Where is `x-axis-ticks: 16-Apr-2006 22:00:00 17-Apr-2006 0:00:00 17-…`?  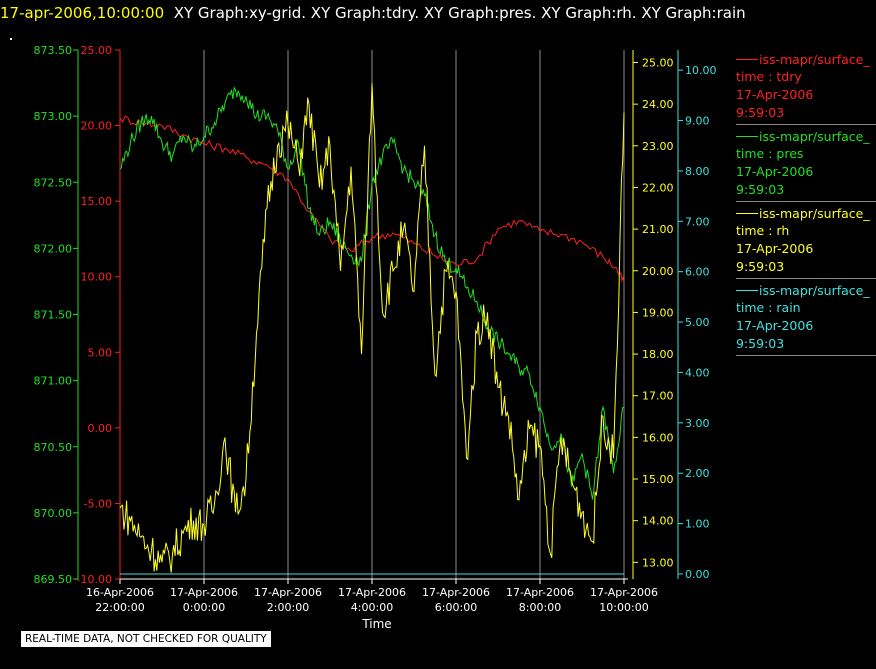 x-axis-ticks: 16-Apr-2006 22:00:00 17-Apr-2006 0:00:00 17-… is located at coordinates (372, 596).